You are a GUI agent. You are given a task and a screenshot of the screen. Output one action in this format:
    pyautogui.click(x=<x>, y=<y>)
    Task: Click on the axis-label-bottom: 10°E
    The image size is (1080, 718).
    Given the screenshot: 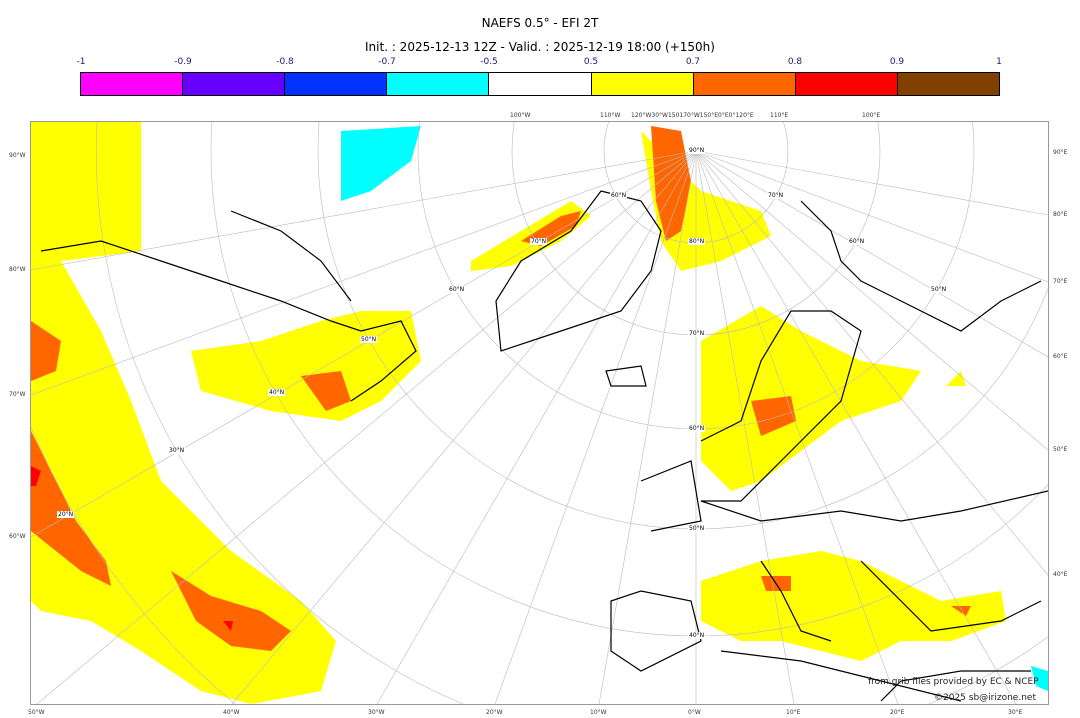 What is the action you would take?
    pyautogui.click(x=793, y=712)
    